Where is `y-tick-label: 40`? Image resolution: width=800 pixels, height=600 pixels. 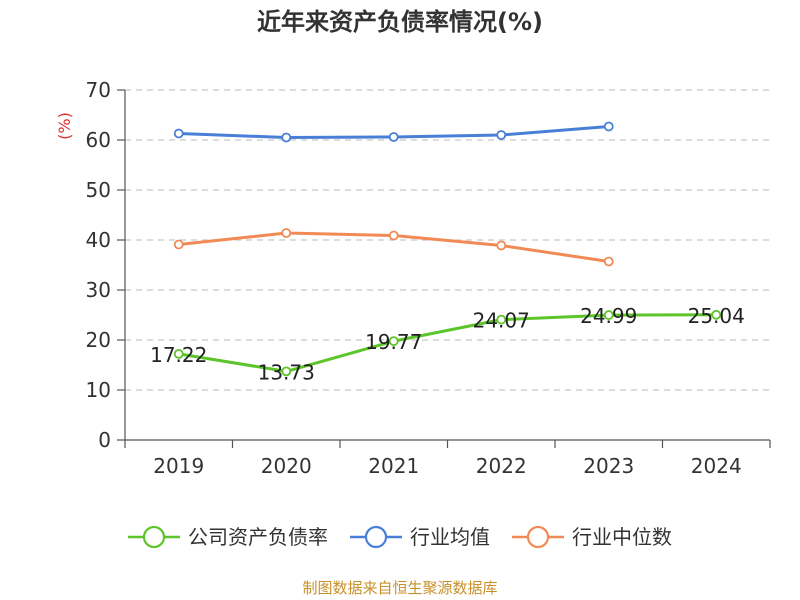
y-tick-label: 40 is located at coordinates (98, 240).